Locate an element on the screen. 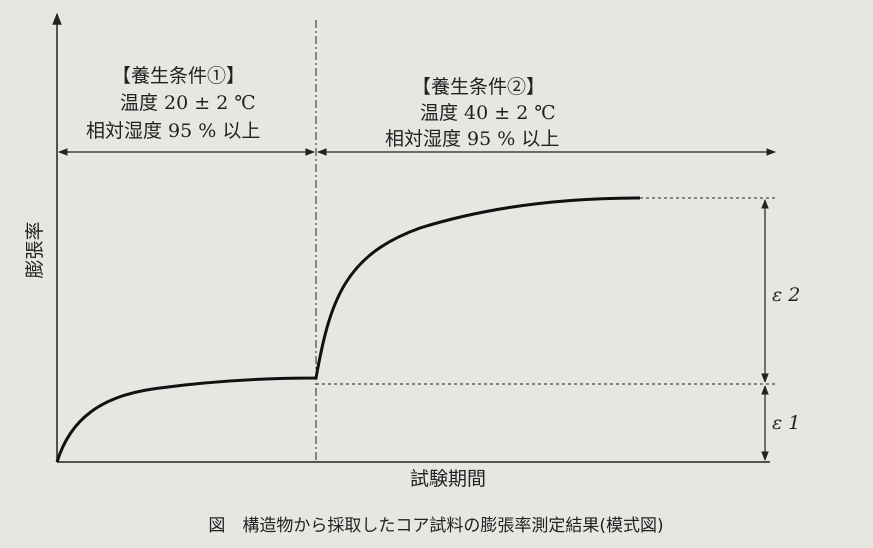 This screenshot has width=873, height=548. condition-text: 温度 20 ± 2 ℃ is located at coordinates (188, 103).